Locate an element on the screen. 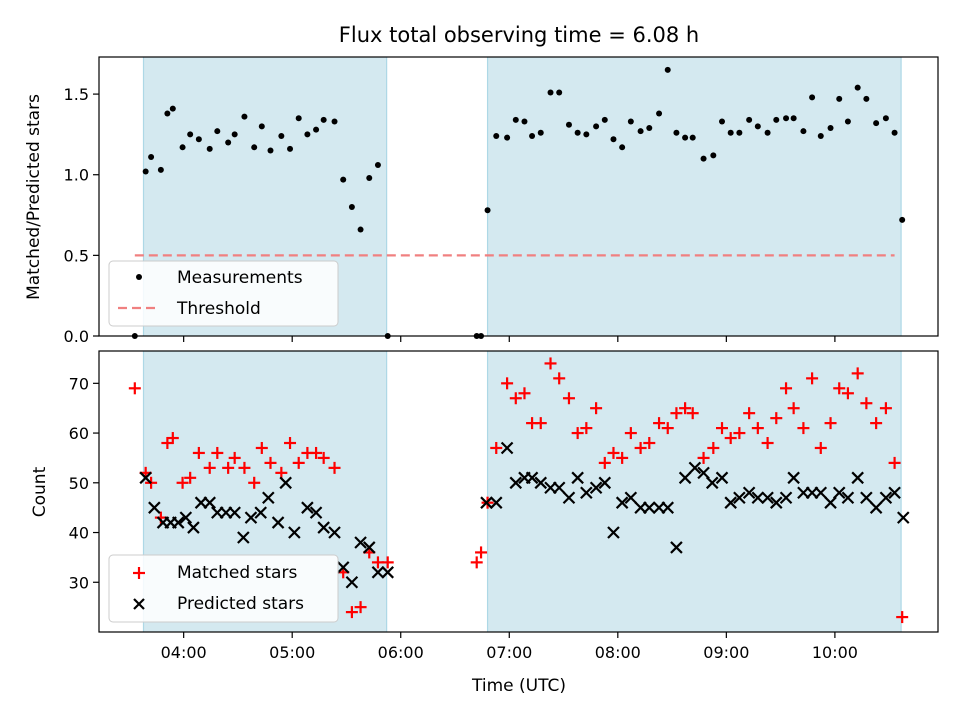  bottom-ytick-label: 50 is located at coordinates (79, 483).